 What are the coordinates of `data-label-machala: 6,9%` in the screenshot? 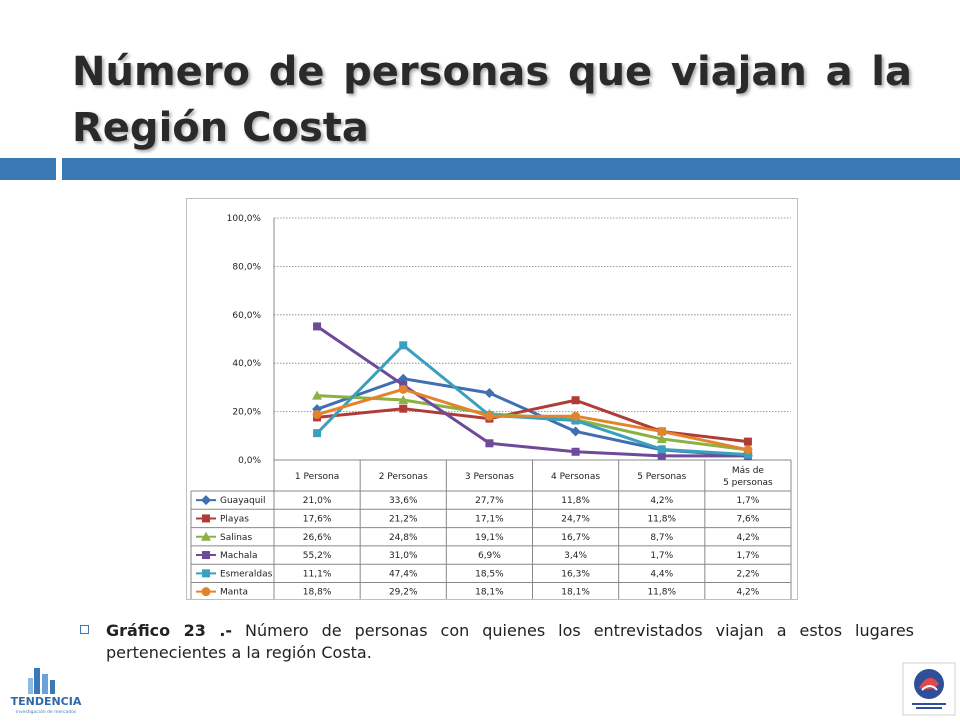 It's located at (489, 556).